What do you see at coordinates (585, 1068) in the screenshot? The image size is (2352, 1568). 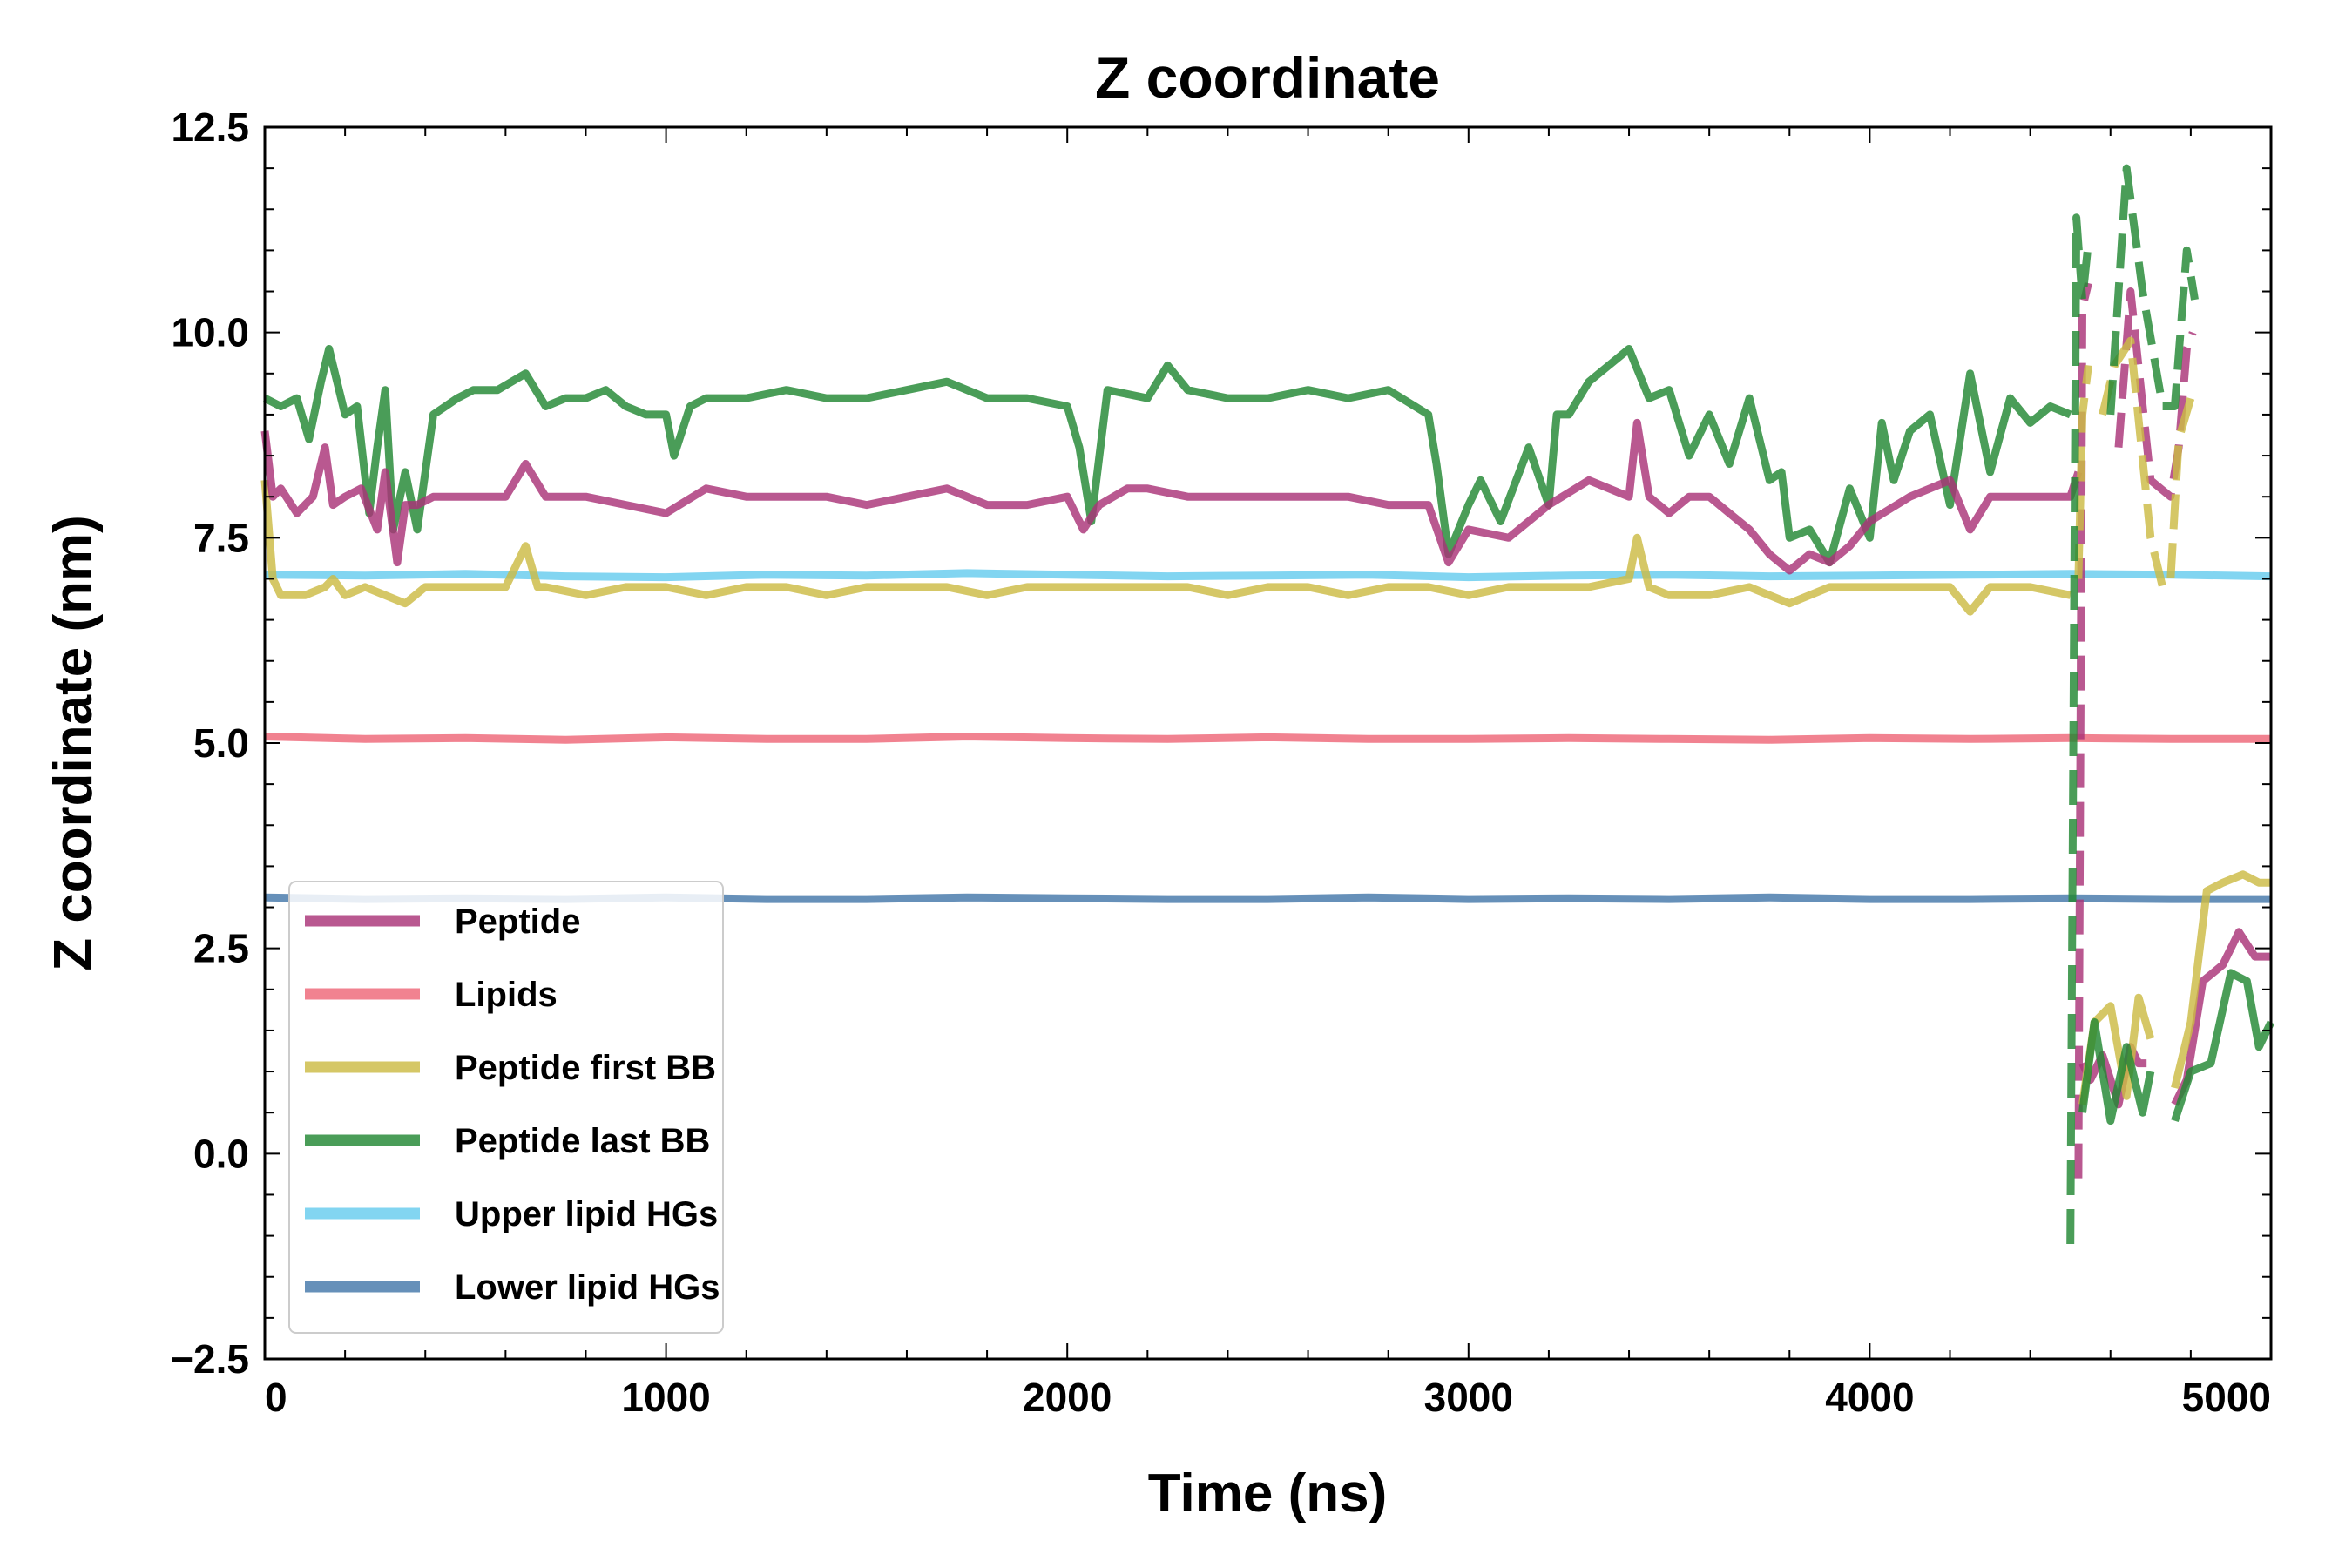 I see `legend-label-peptide-first-bb: Peptide first BB` at bounding box center [585, 1068].